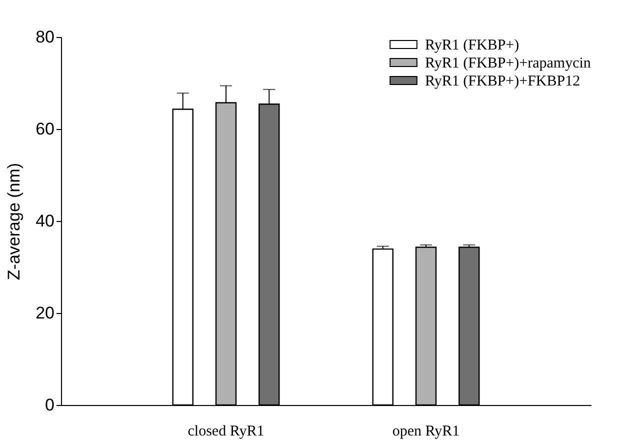 Image resolution: width=631 pixels, height=444 pixels. What do you see at coordinates (45, 221) in the screenshot?
I see `y-tick-label: 40` at bounding box center [45, 221].